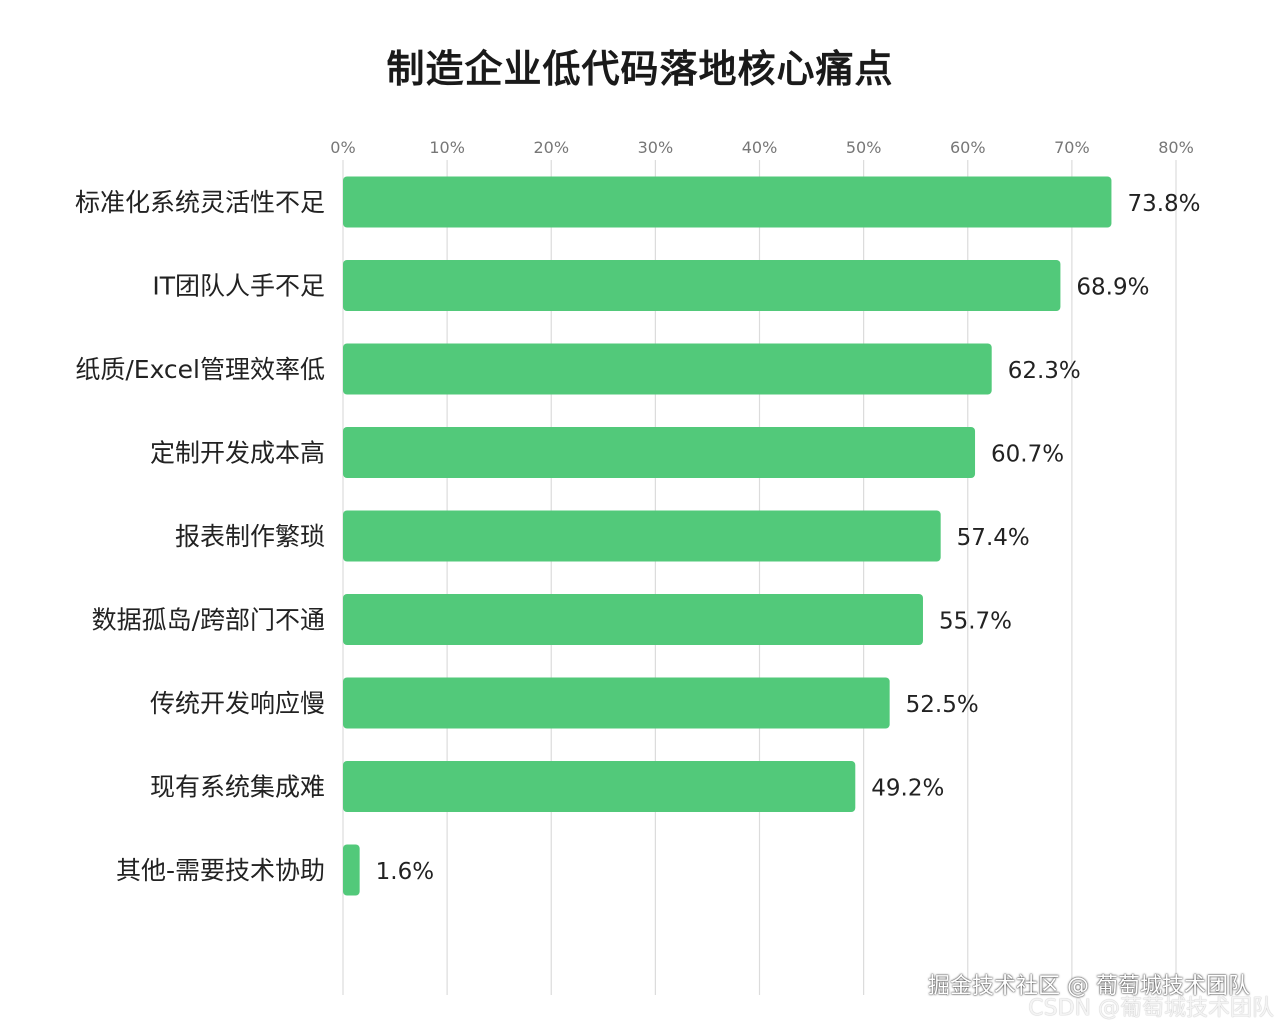 Image resolution: width=1280 pixels, height=1025 pixels. I want to click on value-label: 52.5%, so click(942, 705).